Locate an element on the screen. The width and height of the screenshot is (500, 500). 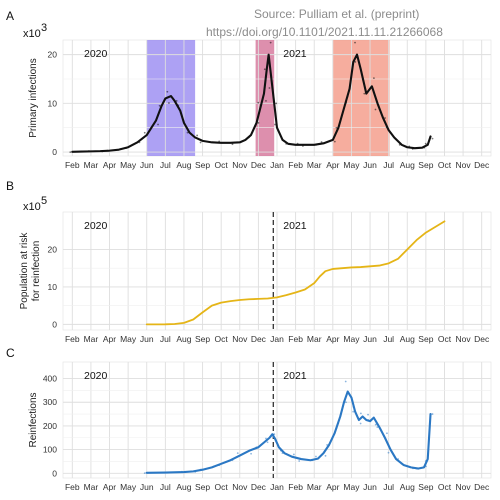
y-axis-title: Reinfections is located at coordinates (33, 419).